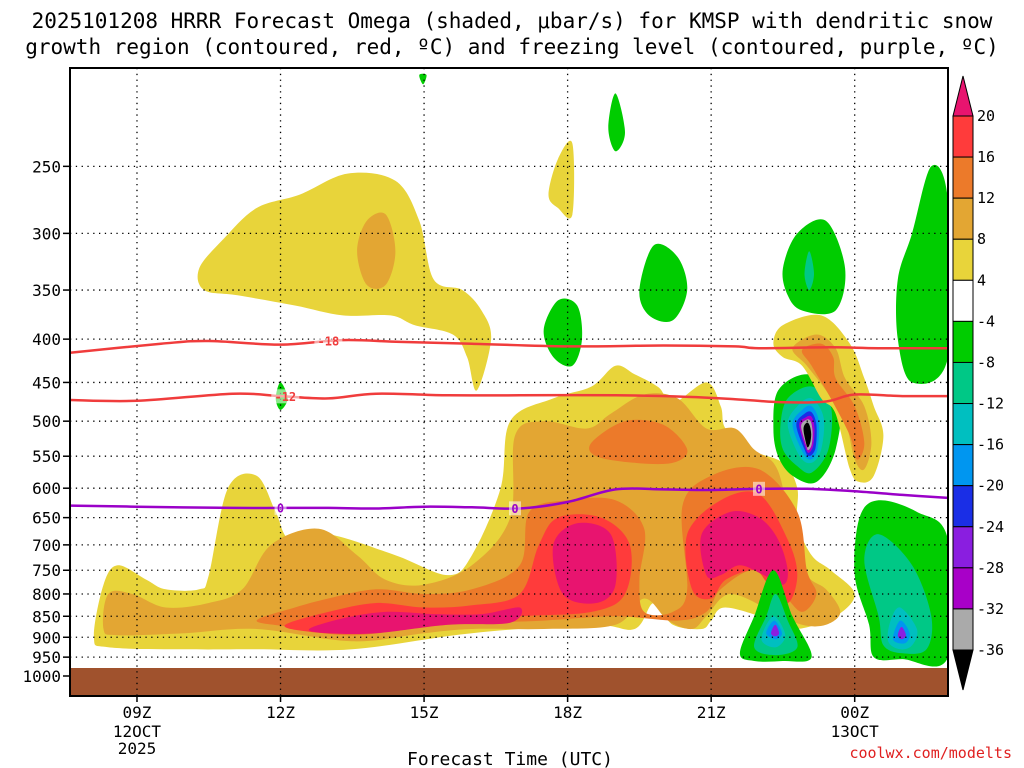 The width and height of the screenshot is (1024, 768). I want to click on dgz-bottom-label: -12, so click(285, 396).